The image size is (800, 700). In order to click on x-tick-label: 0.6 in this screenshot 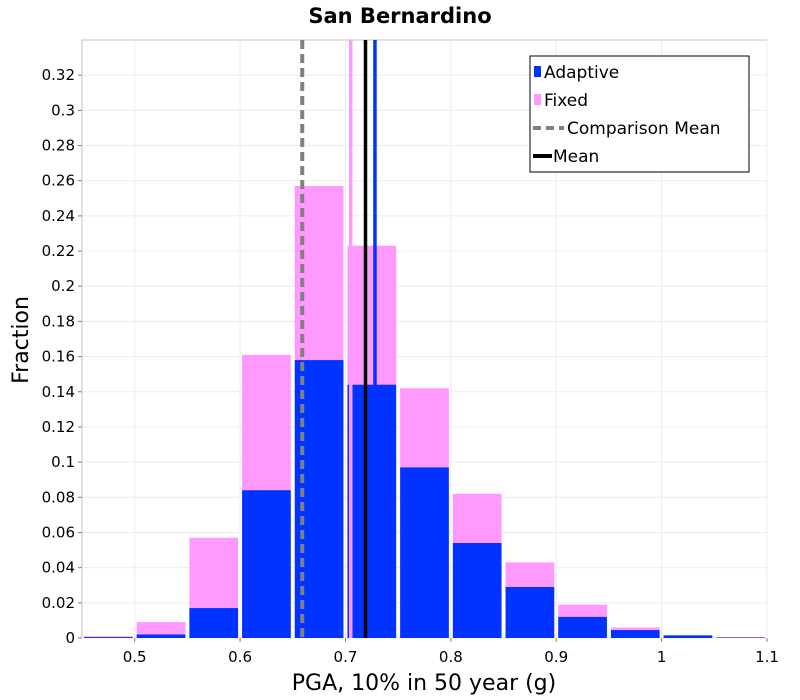, I will do `click(240, 657)`.